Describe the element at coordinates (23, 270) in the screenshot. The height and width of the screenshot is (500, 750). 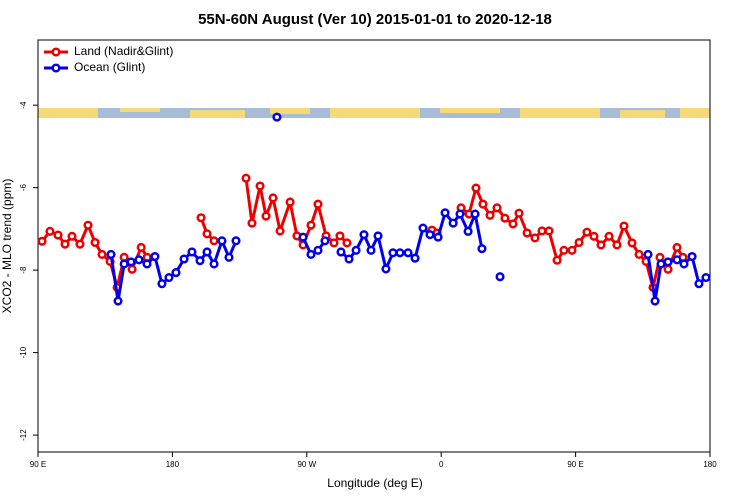
I see `y-tick-label: -8` at that location.